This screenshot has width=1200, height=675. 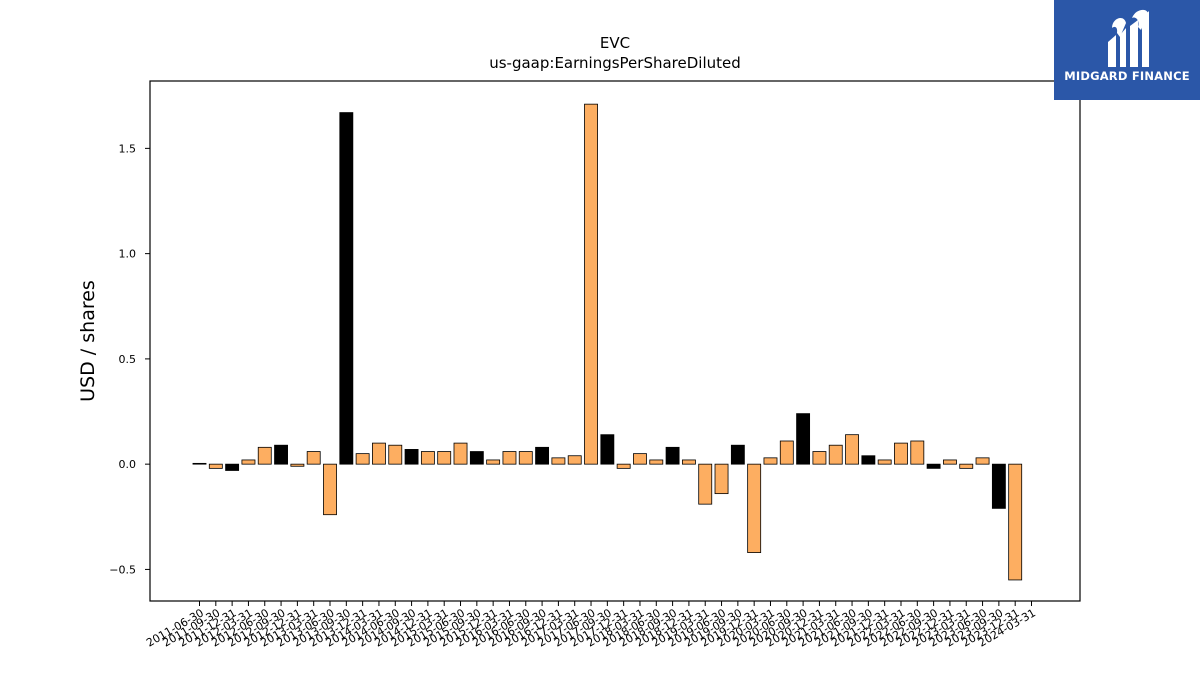 I want to click on y-axis-label: USD / shares, so click(x=88, y=341).